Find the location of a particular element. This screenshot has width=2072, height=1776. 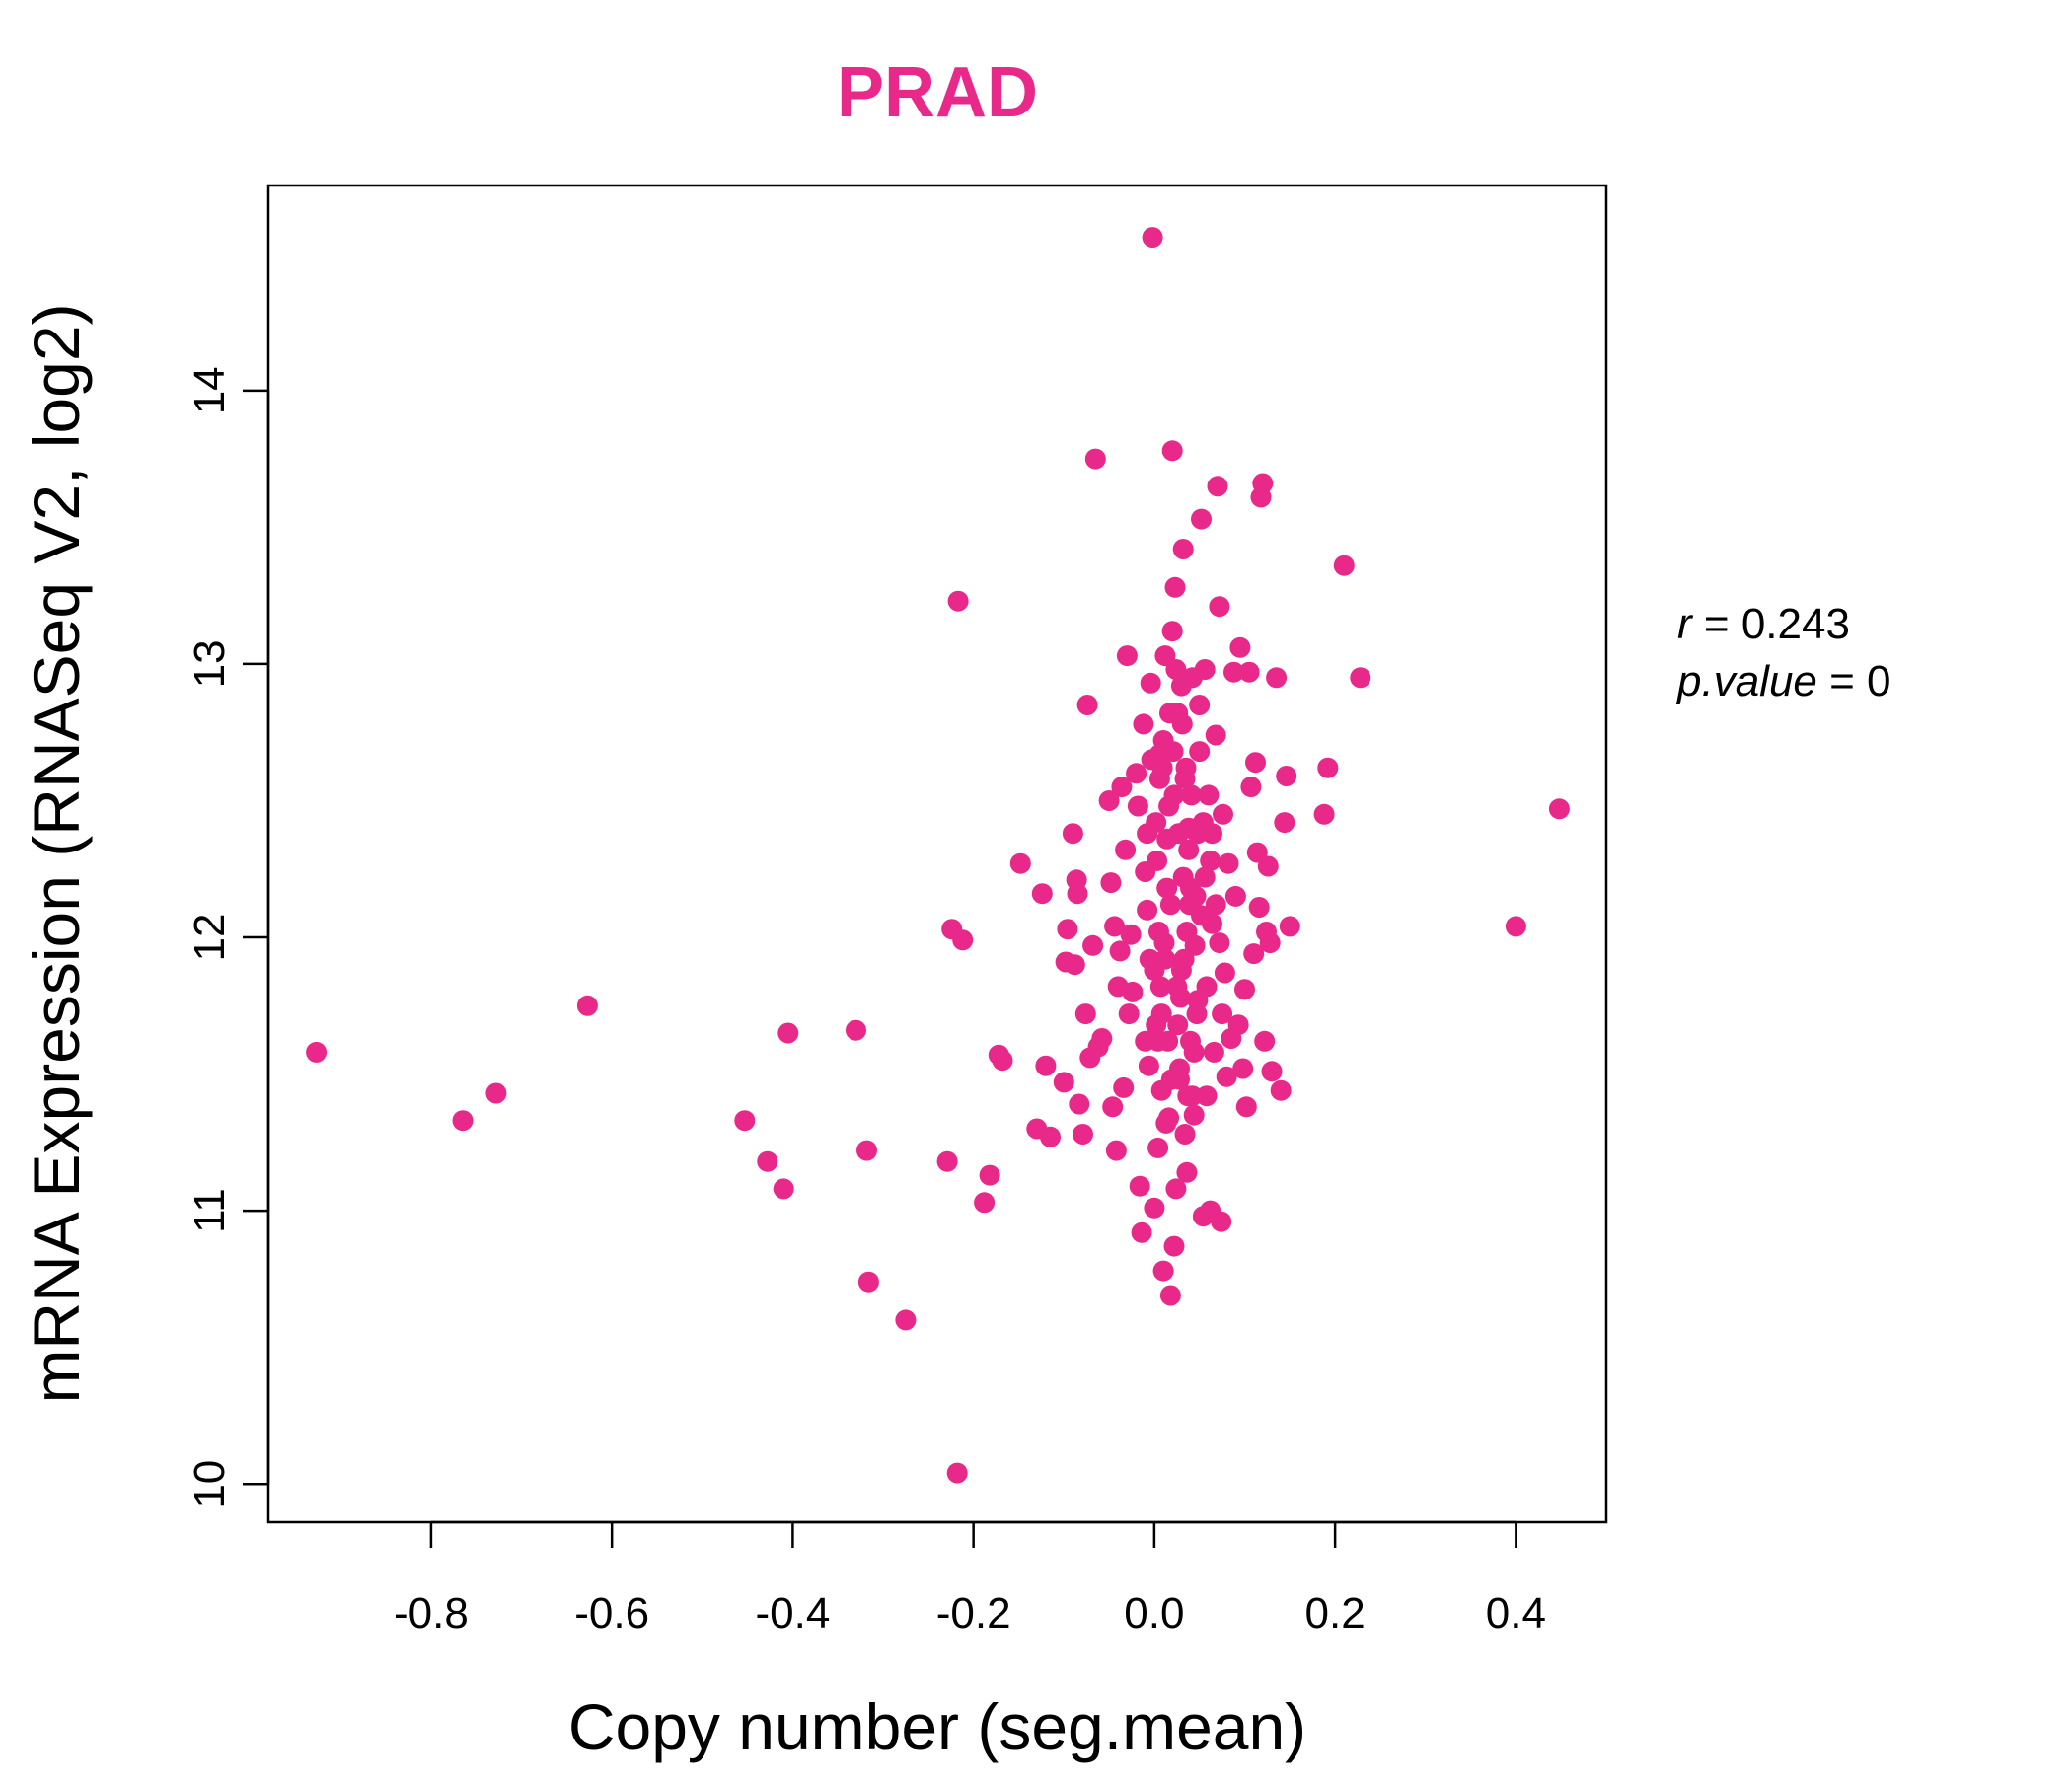

y-tick-label: 10 is located at coordinates (210, 1484).